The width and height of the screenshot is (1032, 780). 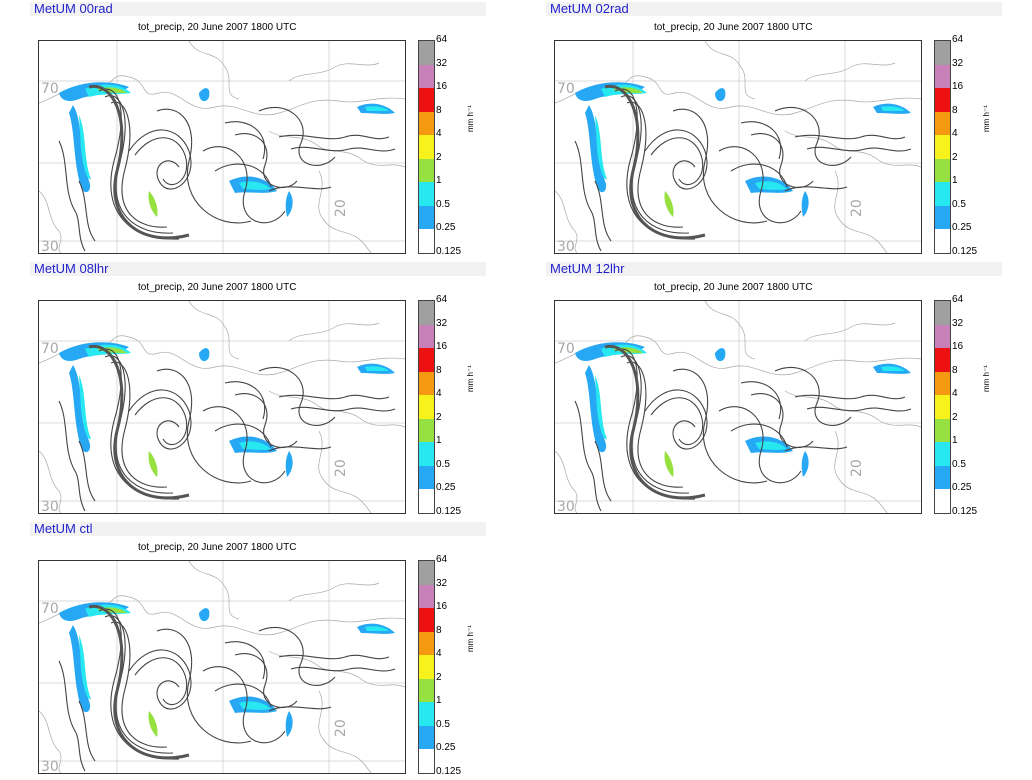 What do you see at coordinates (955, 417) in the screenshot?
I see `colorbar-tick-label: 2` at bounding box center [955, 417].